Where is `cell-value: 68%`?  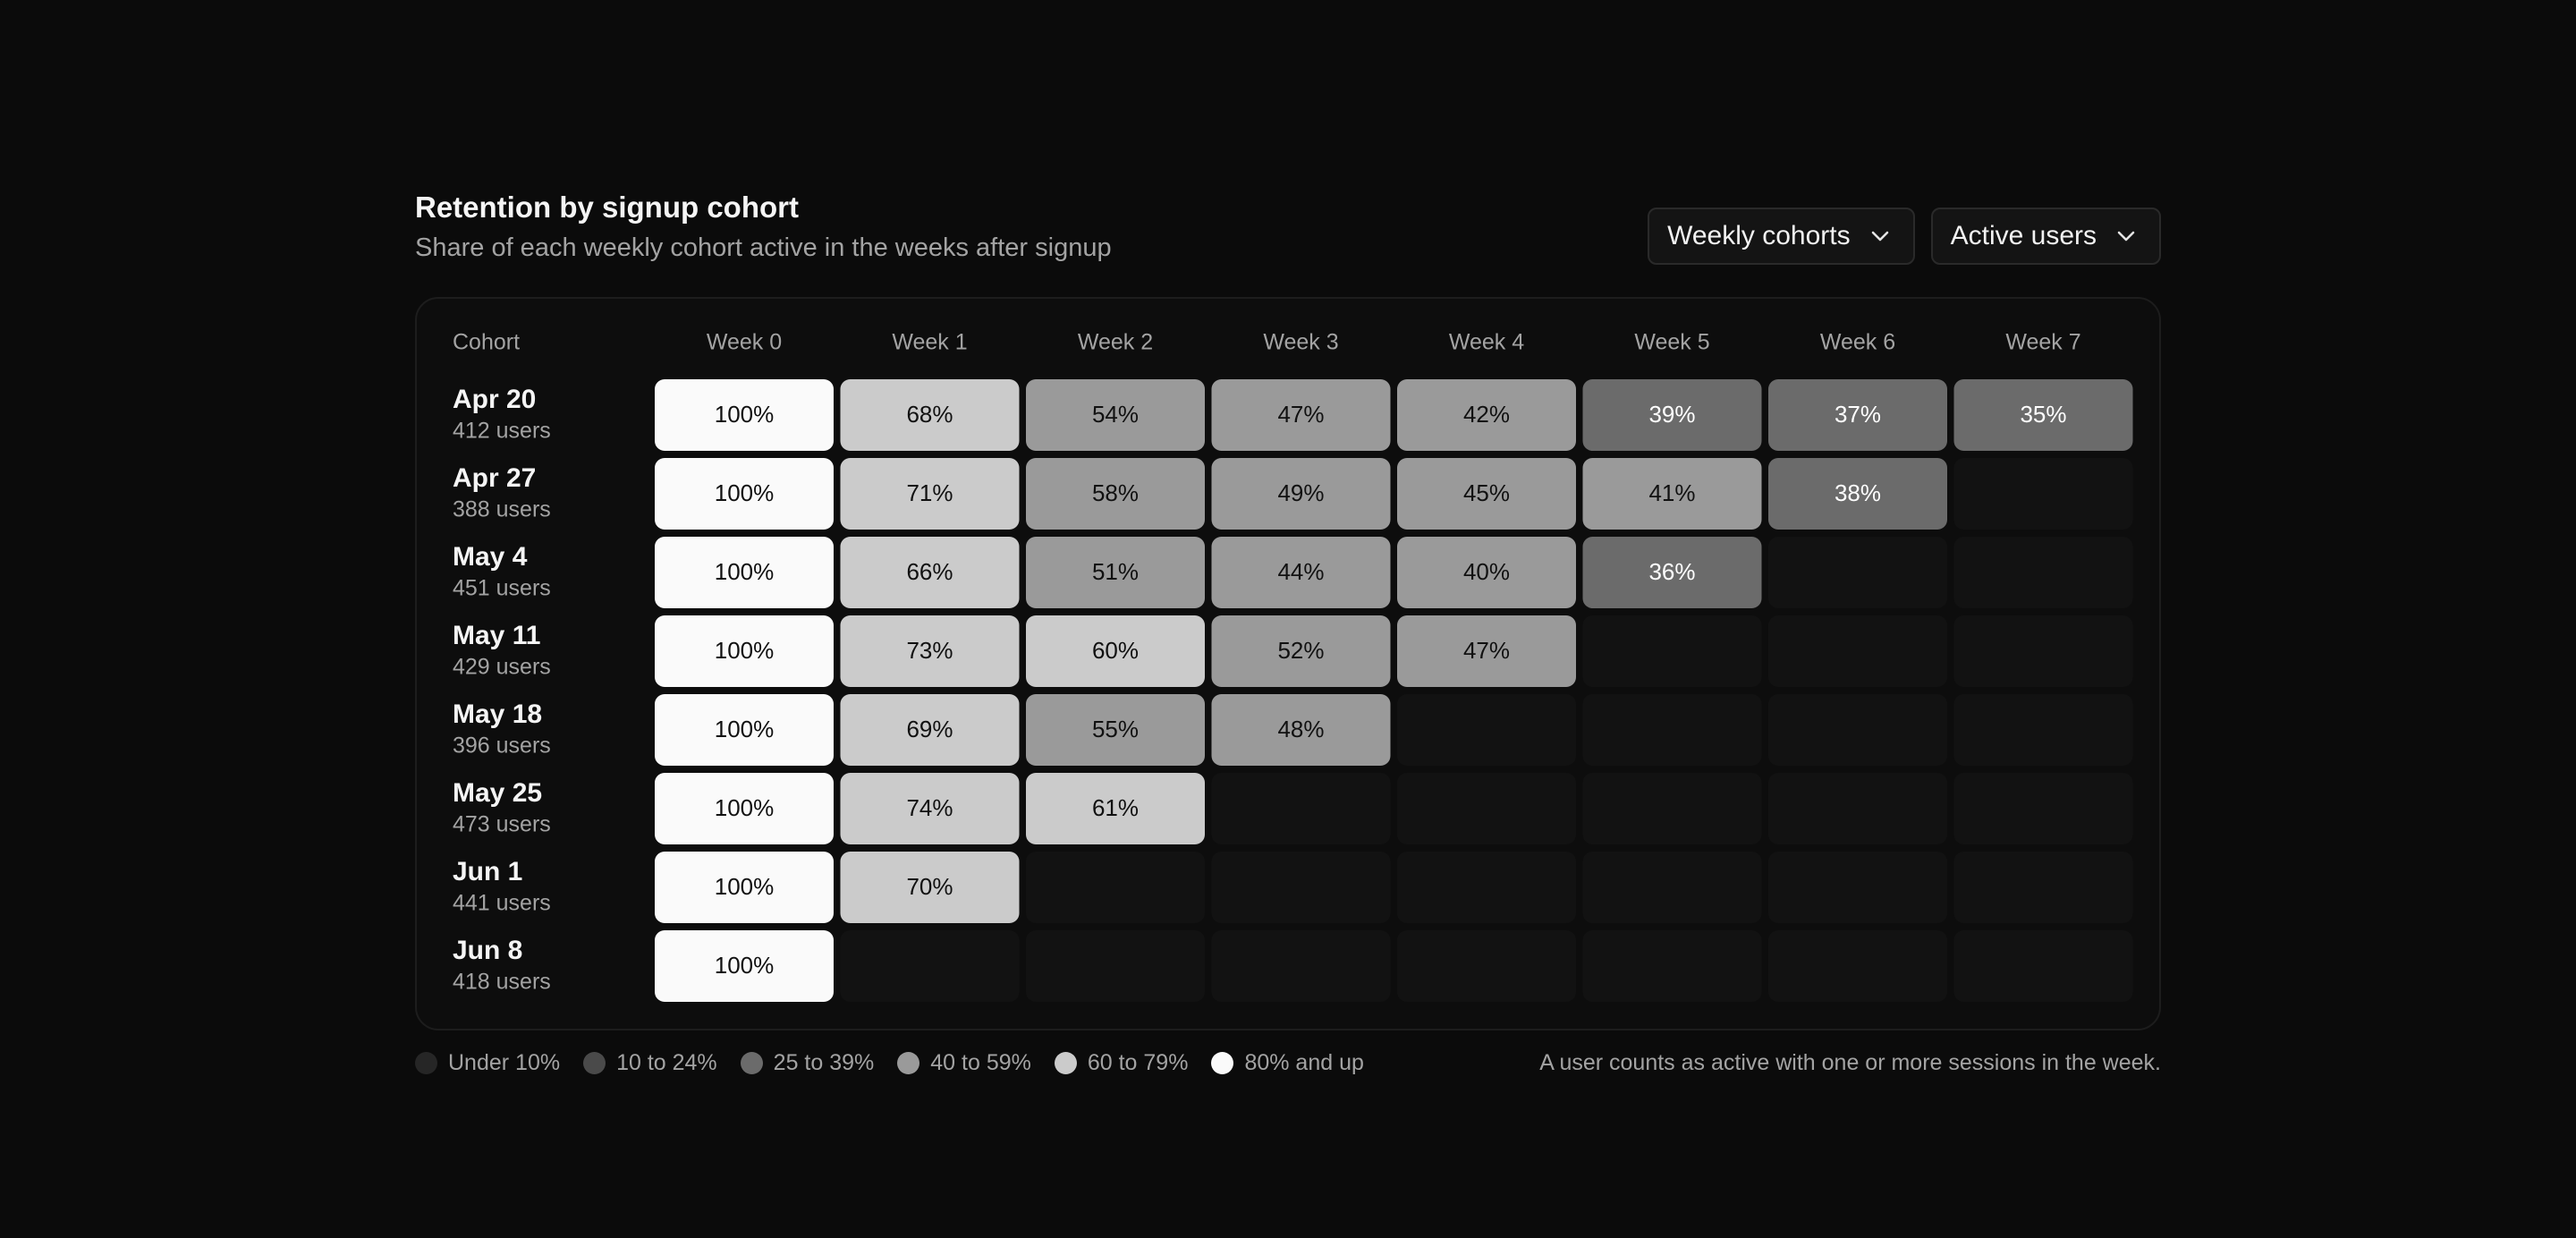
cell-value: 68% is located at coordinates (929, 414).